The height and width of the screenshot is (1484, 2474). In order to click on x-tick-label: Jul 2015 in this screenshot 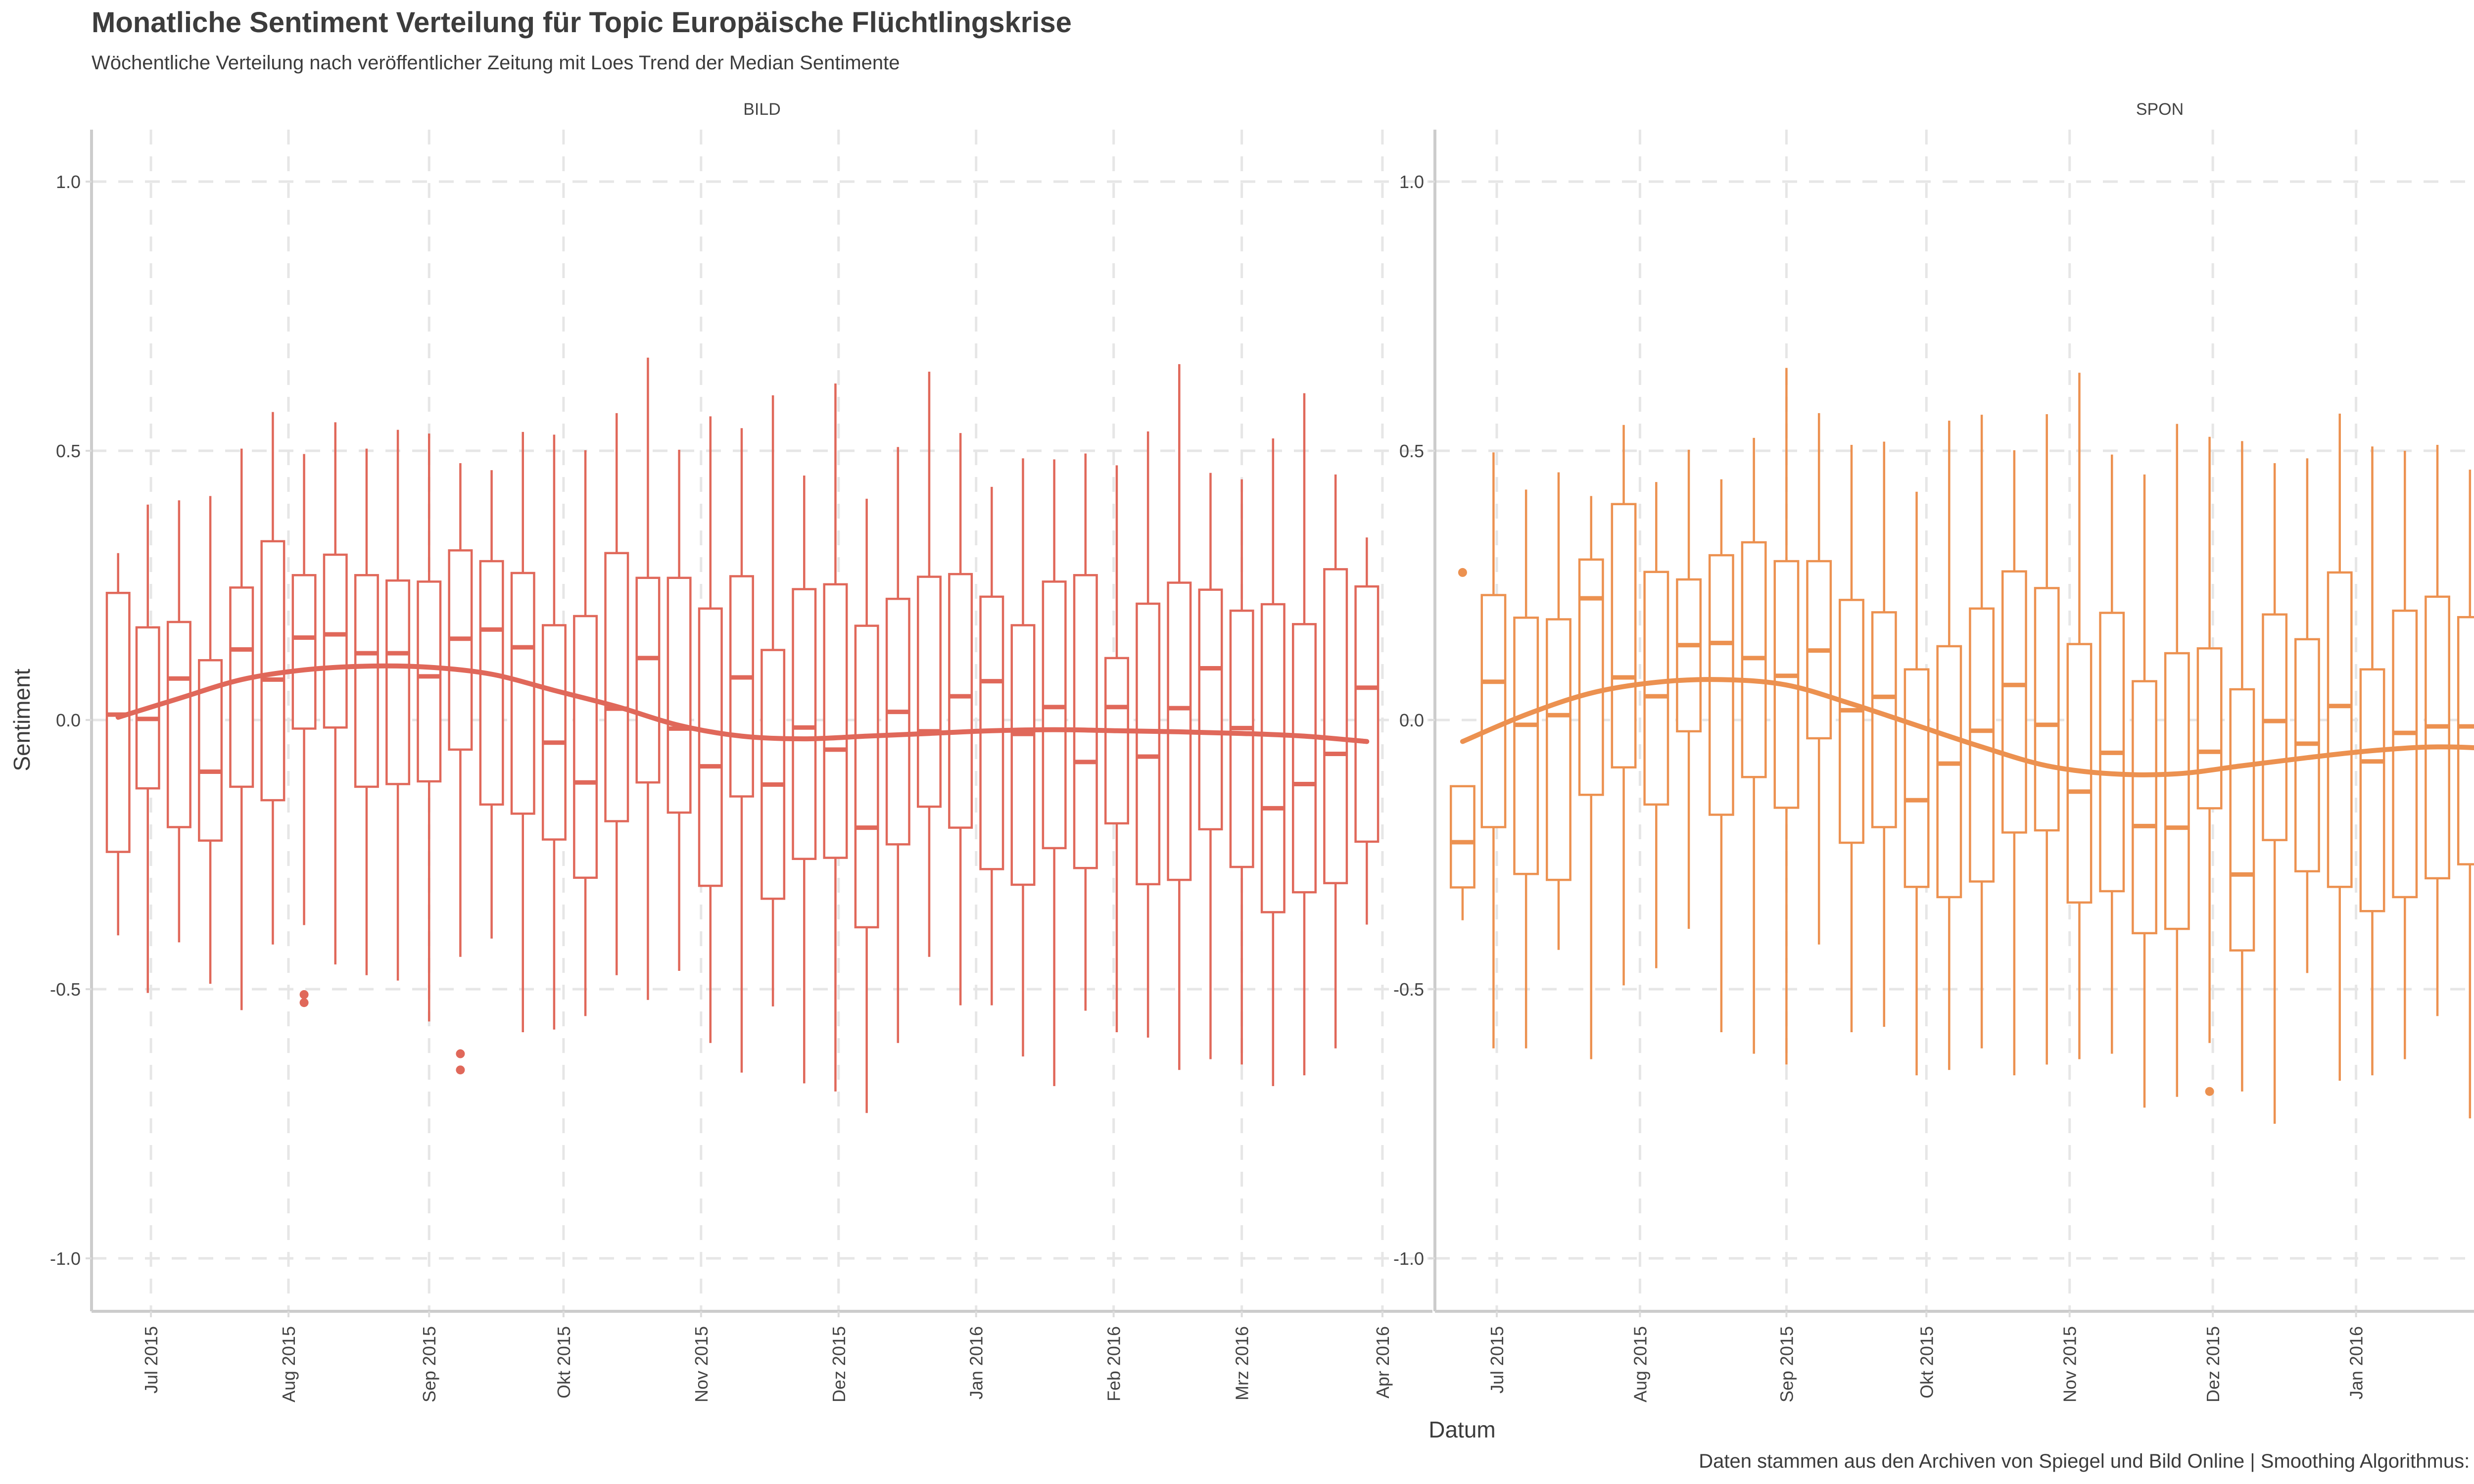, I will do `click(1497, 1359)`.